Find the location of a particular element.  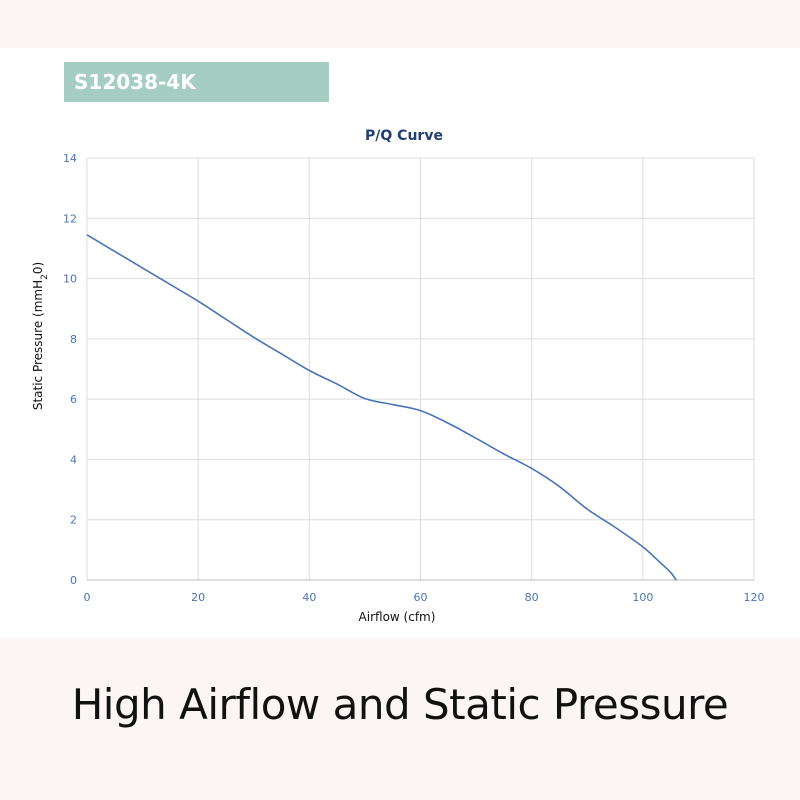

y-tick-label: 14 is located at coordinates (70, 158).